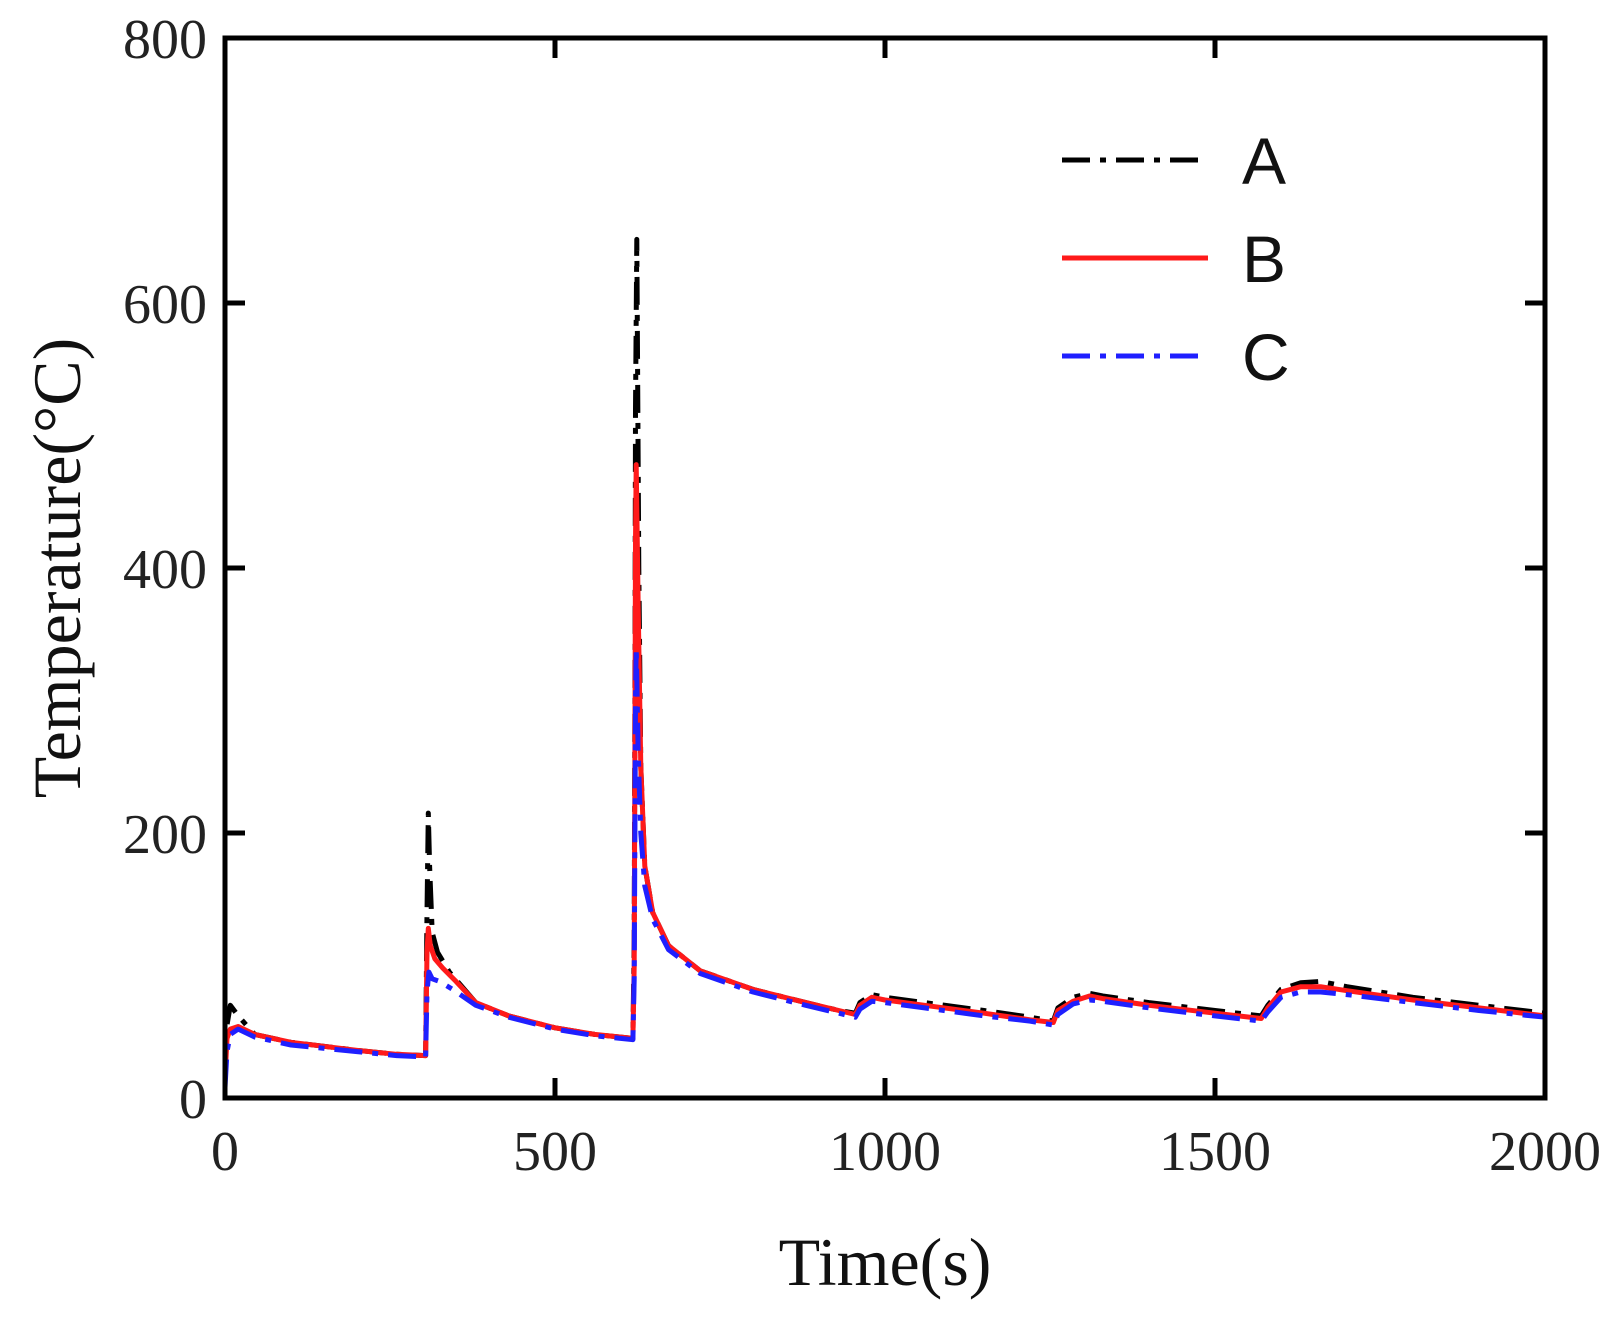 Image resolution: width=1622 pixels, height=1317 pixels. I want to click on x-axis-title: Time(s), so click(885, 1262).